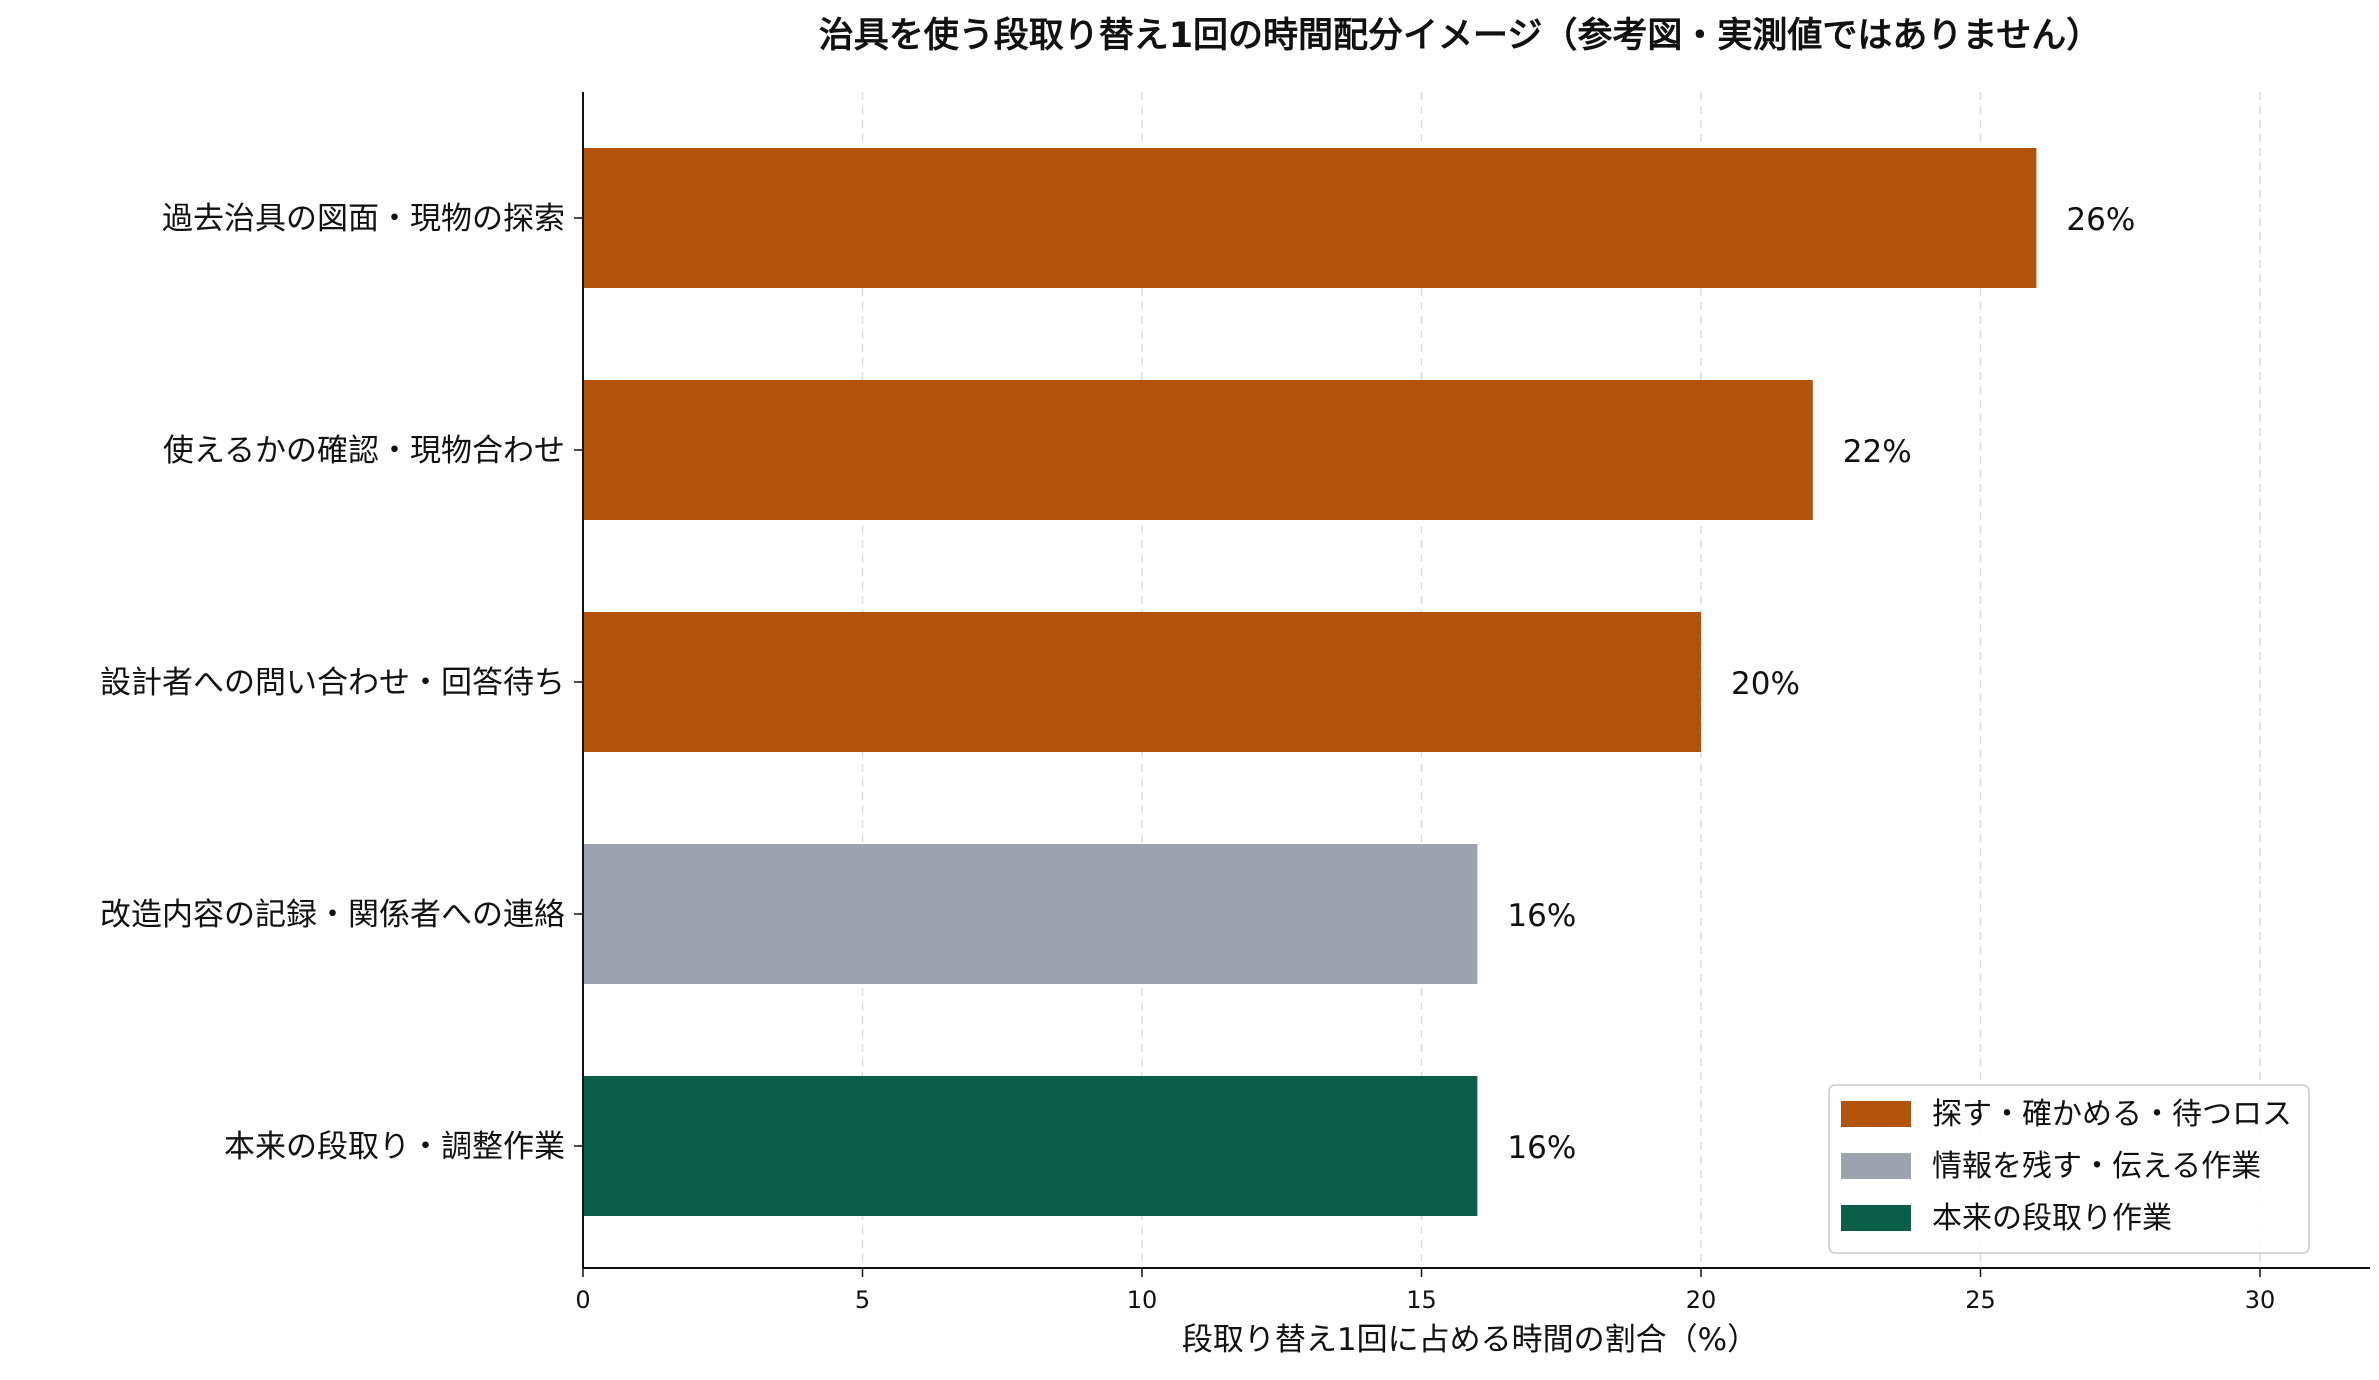  What do you see at coordinates (1980, 1300) in the screenshot?
I see `x-tick-label: 25` at bounding box center [1980, 1300].